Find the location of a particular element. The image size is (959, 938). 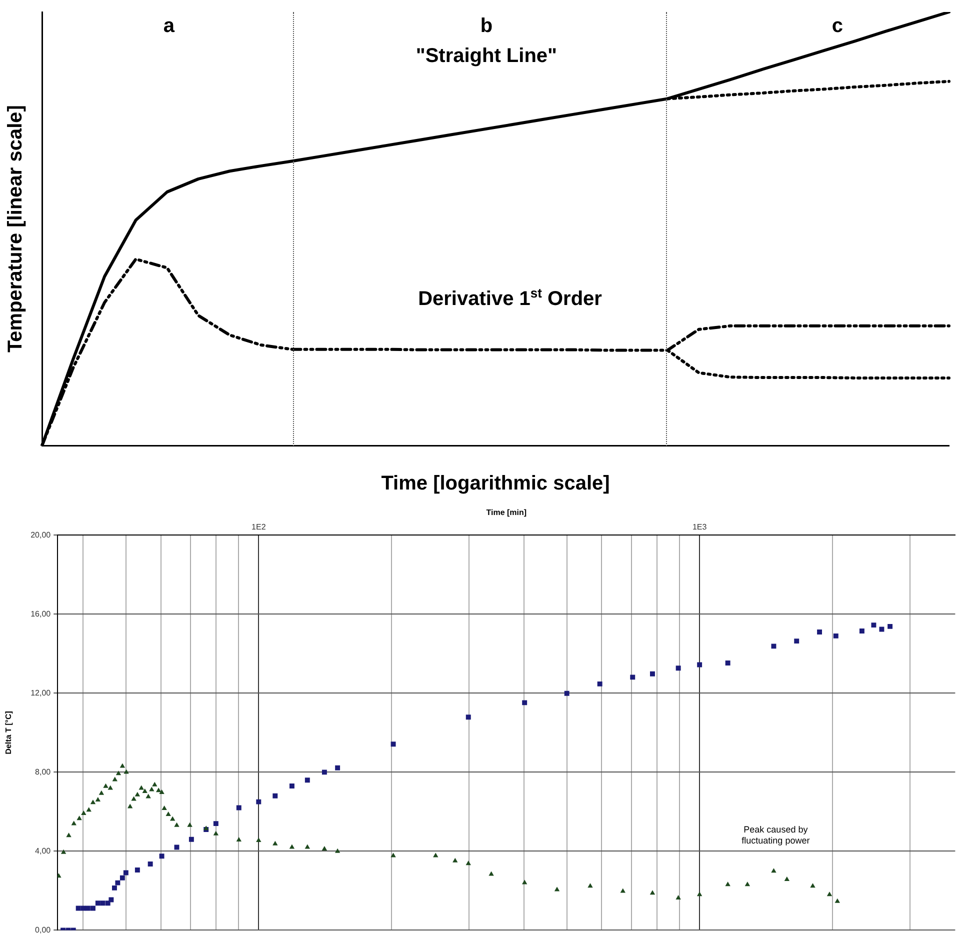

x-tick-label: 1E2 is located at coordinates (259, 527).